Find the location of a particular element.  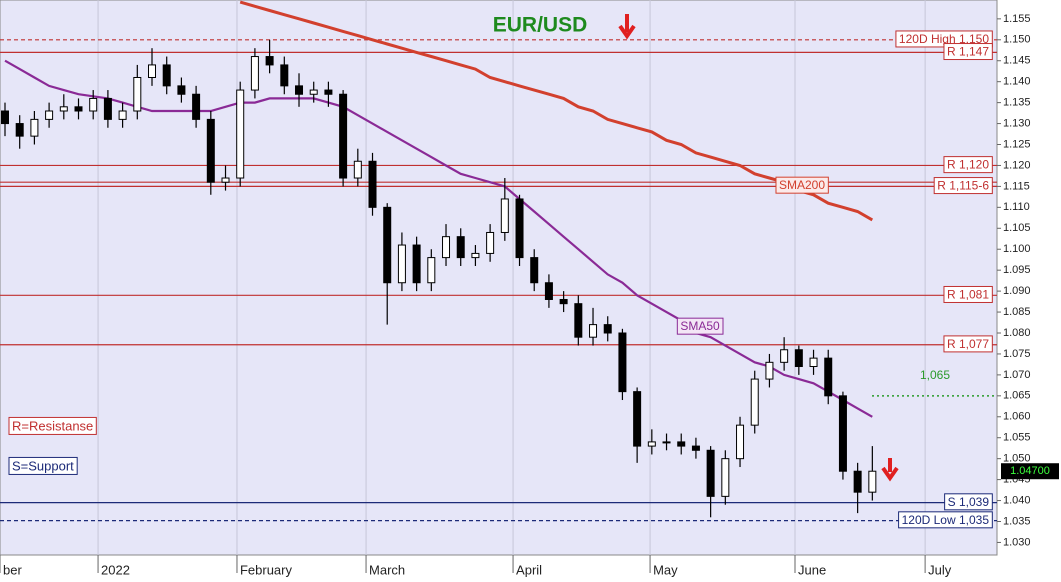

y-tick-label: 1.055 is located at coordinates (1017, 438).